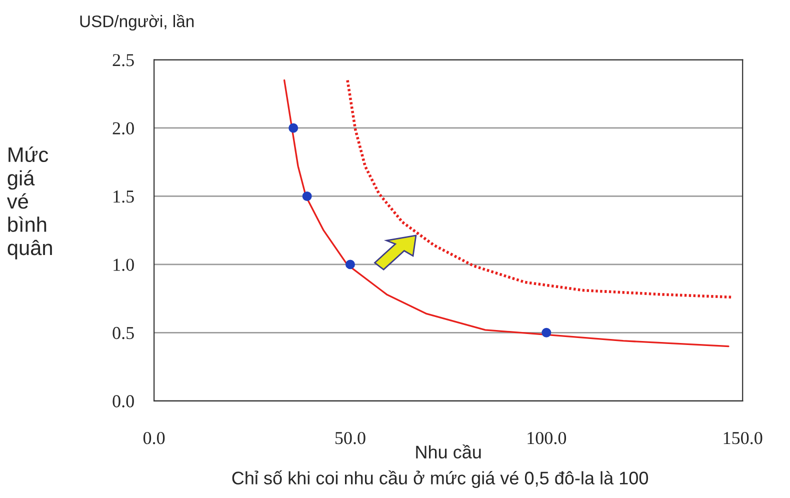 The image size is (790, 498). What do you see at coordinates (137, 22) in the screenshot?
I see `text: USD/người, lần` at bounding box center [137, 22].